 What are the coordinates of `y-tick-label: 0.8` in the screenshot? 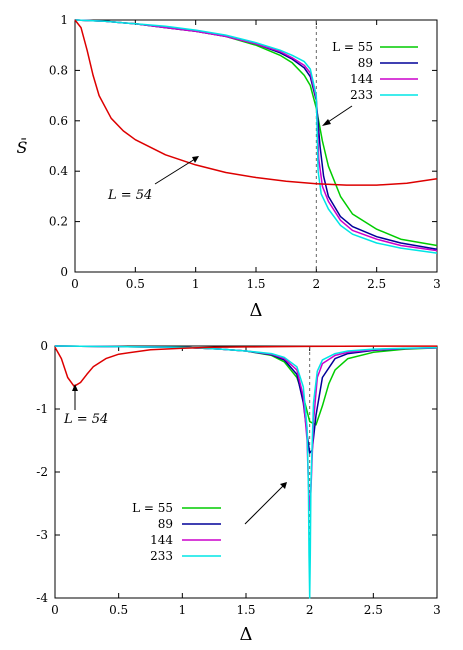 It's located at (58, 70).